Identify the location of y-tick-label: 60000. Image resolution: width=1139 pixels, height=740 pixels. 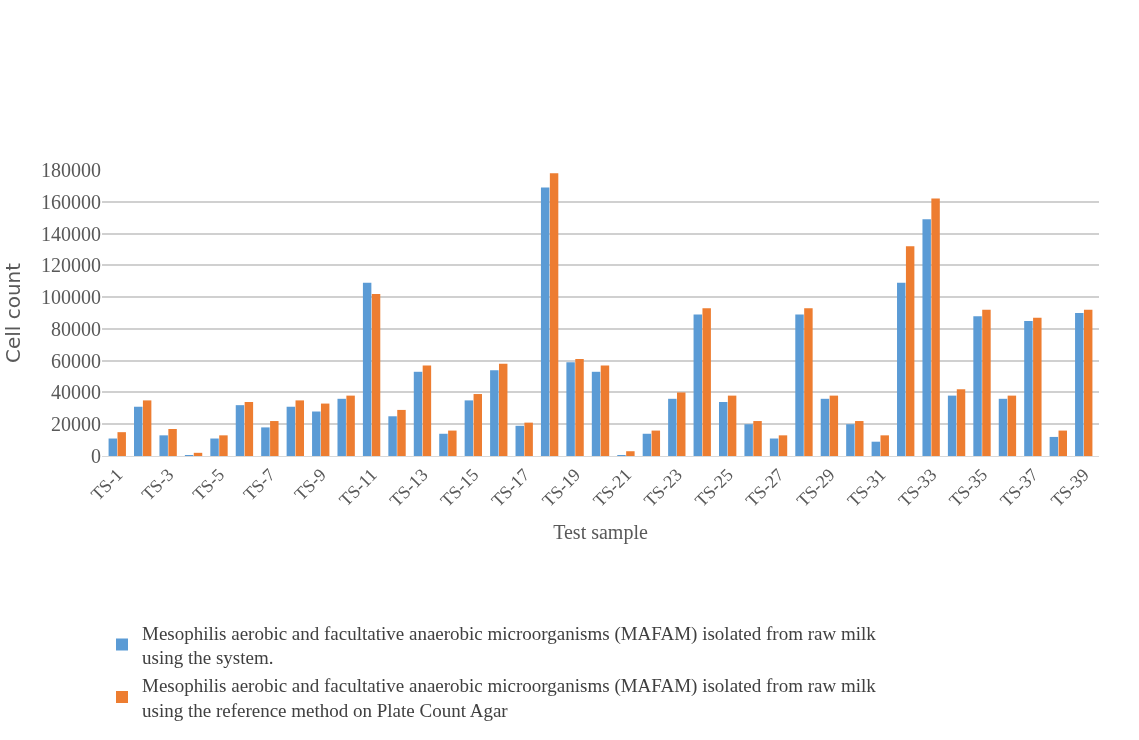
(76, 360).